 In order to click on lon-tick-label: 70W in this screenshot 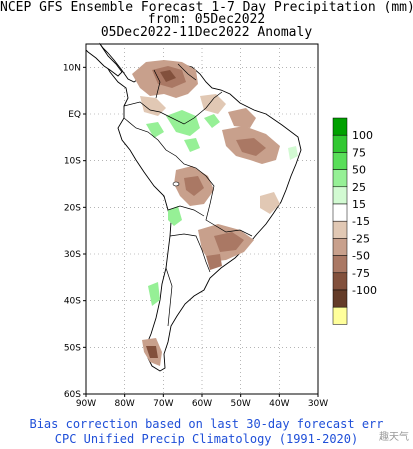, I will do `click(163, 404)`.